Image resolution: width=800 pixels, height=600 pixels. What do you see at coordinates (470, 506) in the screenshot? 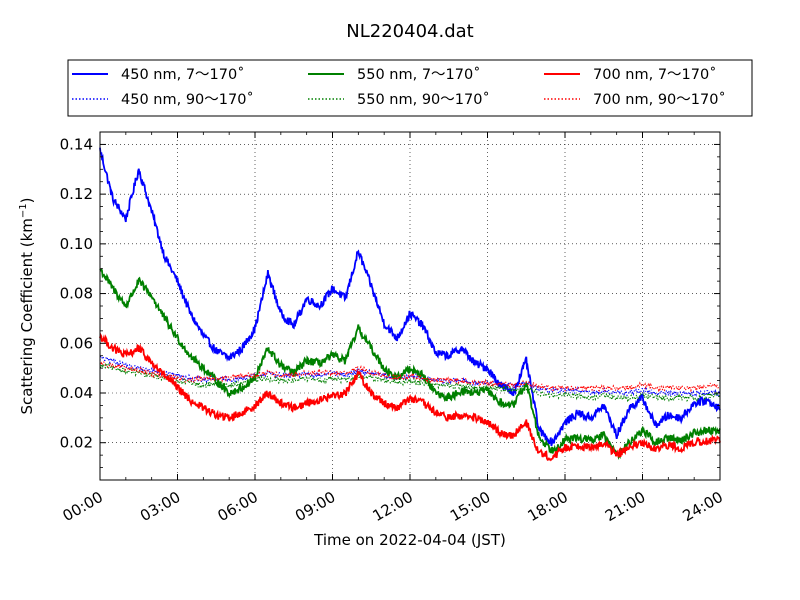
I see `x-tick-label: 15:00` at bounding box center [470, 506].